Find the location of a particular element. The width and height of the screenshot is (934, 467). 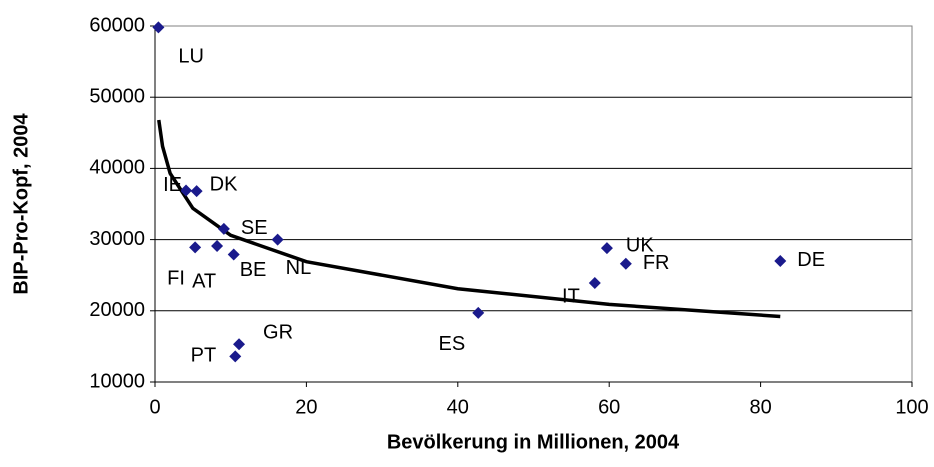

point-label: ES is located at coordinates (452, 344).